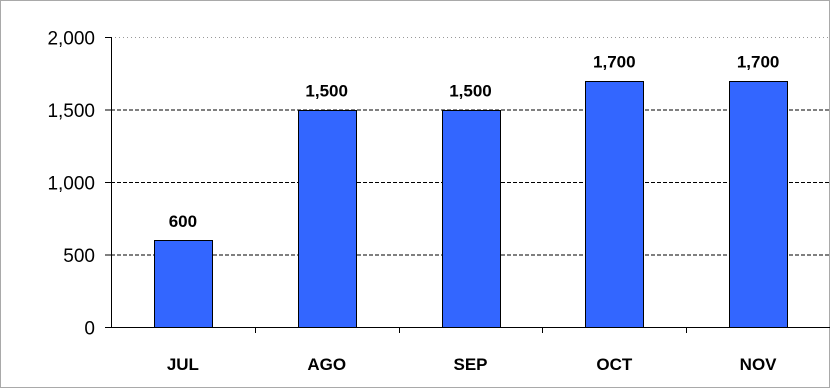  I want to click on x-tick-label: SEP, so click(470, 364).